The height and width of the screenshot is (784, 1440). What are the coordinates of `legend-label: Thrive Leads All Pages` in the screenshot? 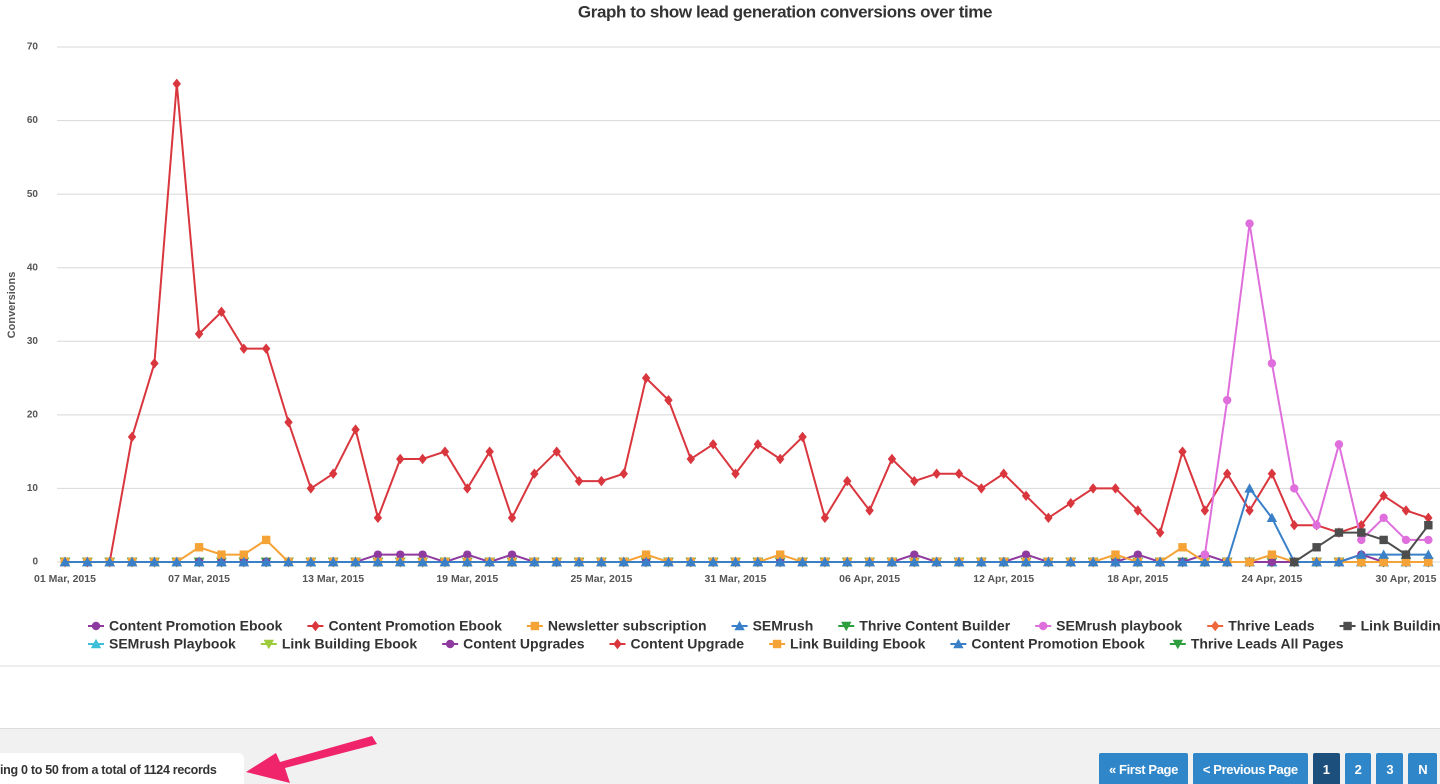 It's located at (1267, 644).